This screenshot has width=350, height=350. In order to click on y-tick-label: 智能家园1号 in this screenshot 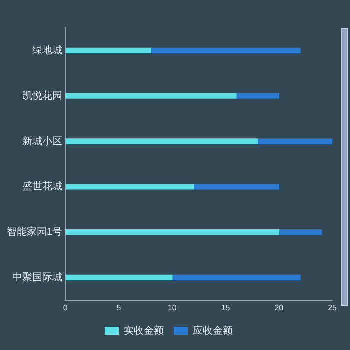, I will do `click(35, 232)`.